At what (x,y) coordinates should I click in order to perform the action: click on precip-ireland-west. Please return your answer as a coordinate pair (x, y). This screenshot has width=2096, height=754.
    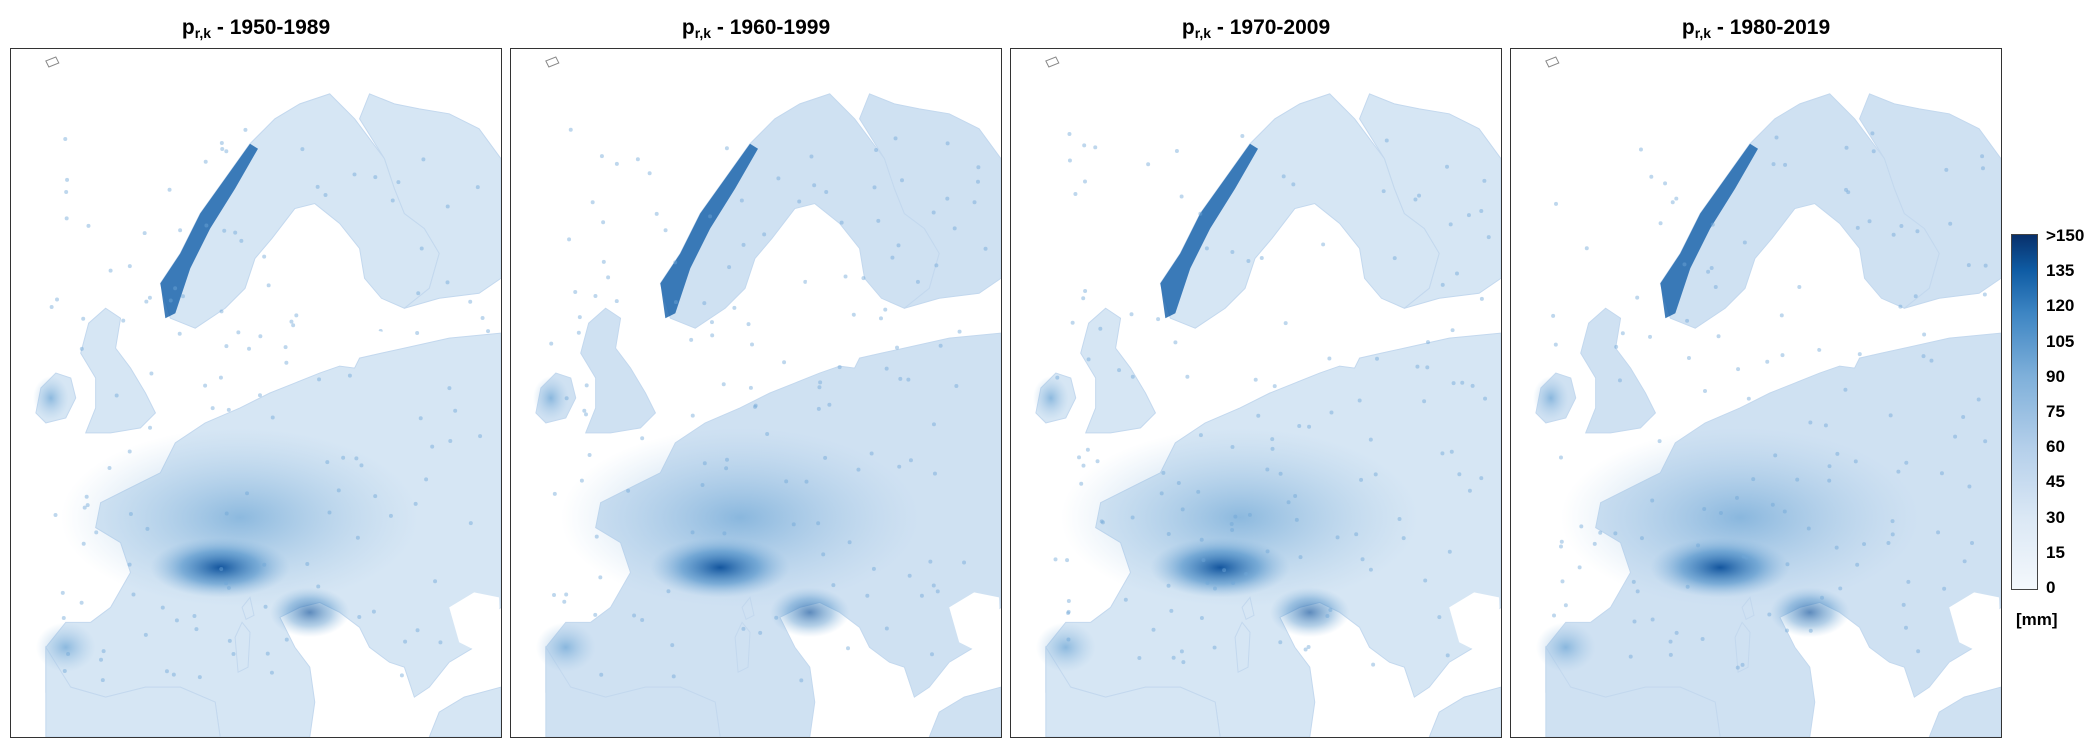
    Looking at the image, I should click on (550, 398).